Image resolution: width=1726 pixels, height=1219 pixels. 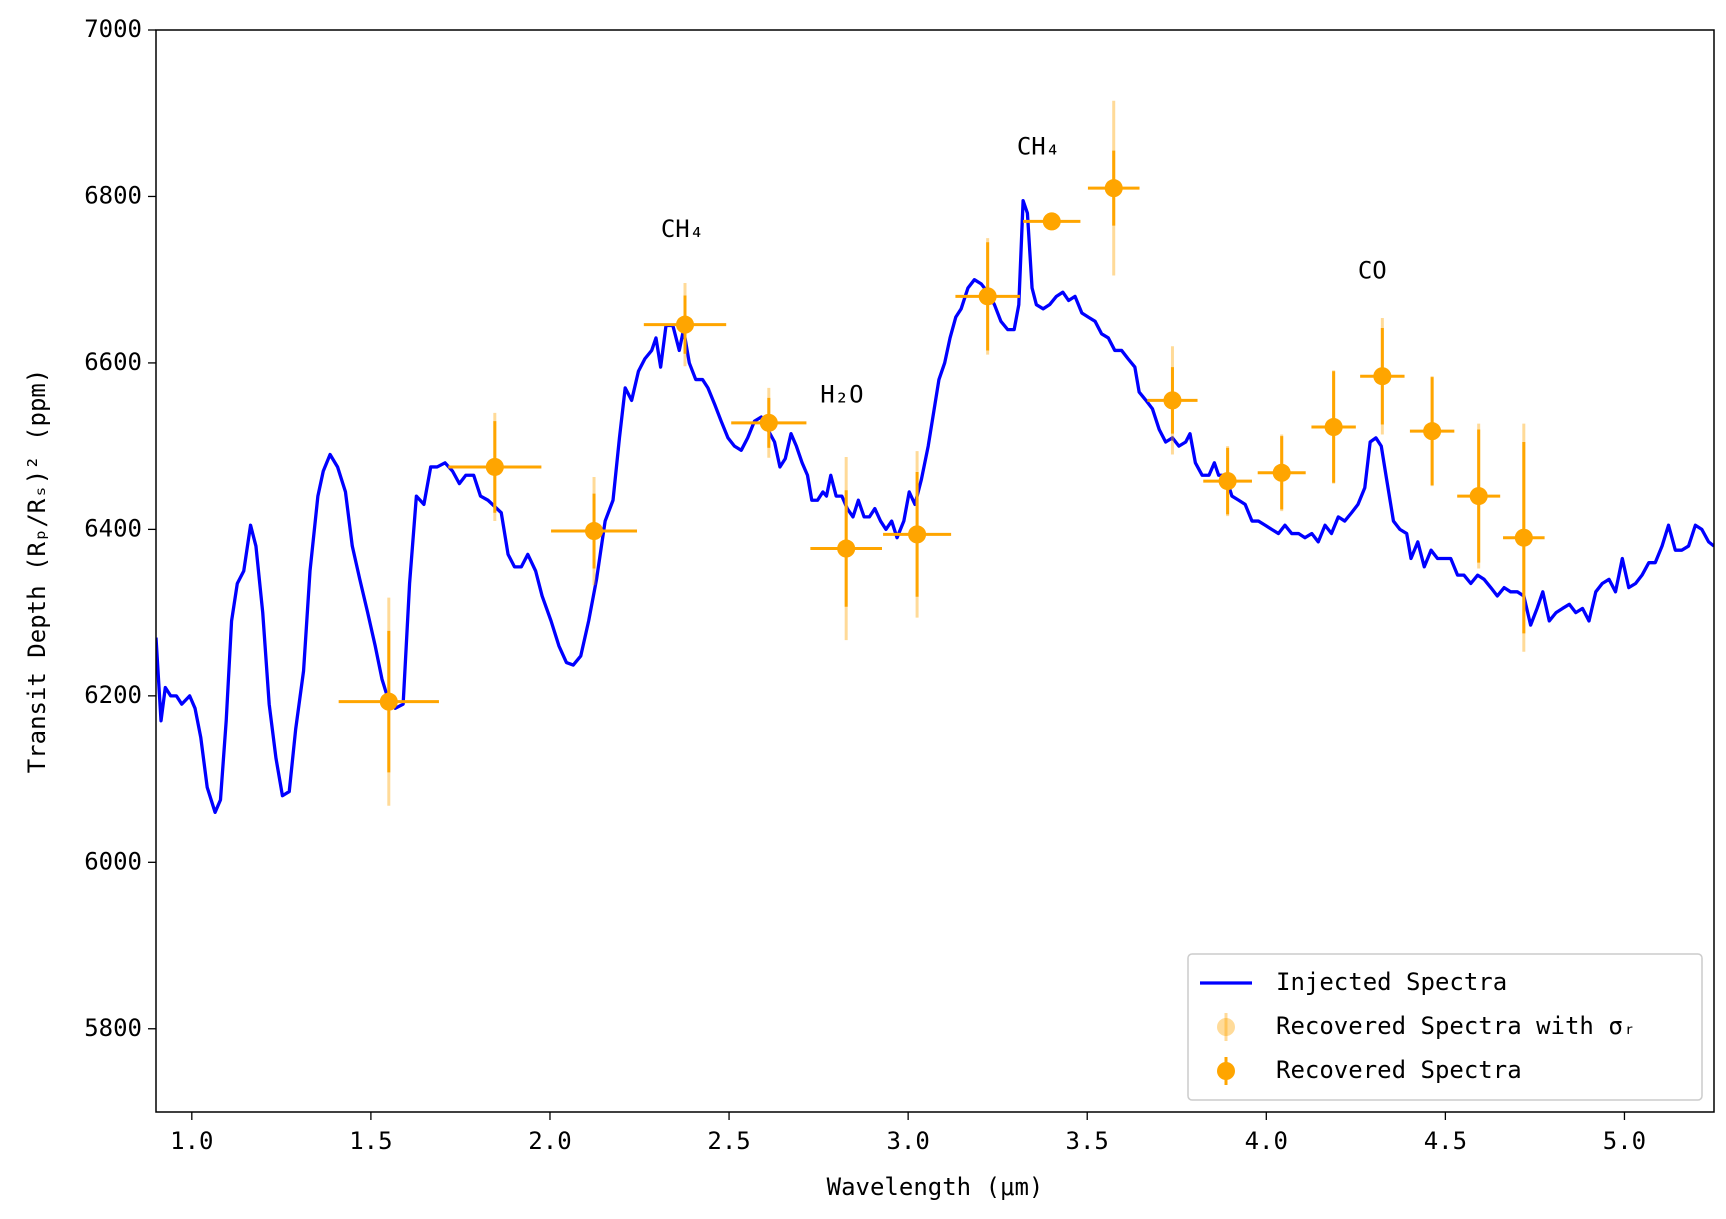 I want to click on legend-label: Recovered Spectra with σᵣ, so click(x=1456, y=1026).